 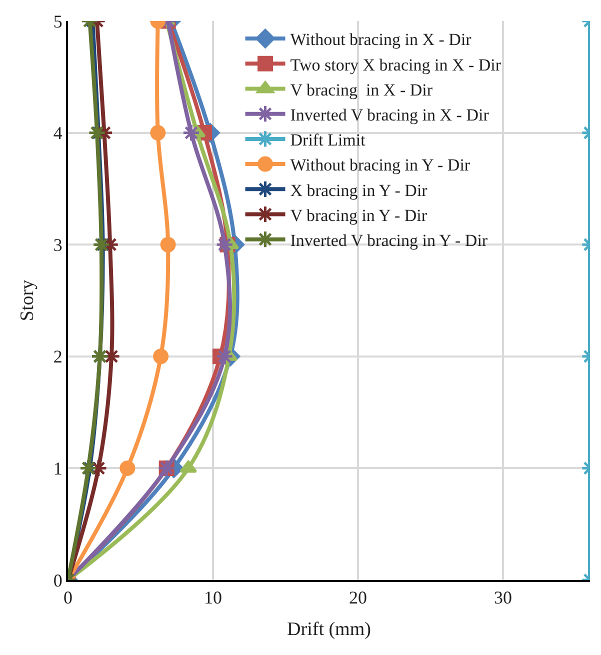 I want to click on legend-label: Without bracing in Y - Dir, so click(x=380, y=165).